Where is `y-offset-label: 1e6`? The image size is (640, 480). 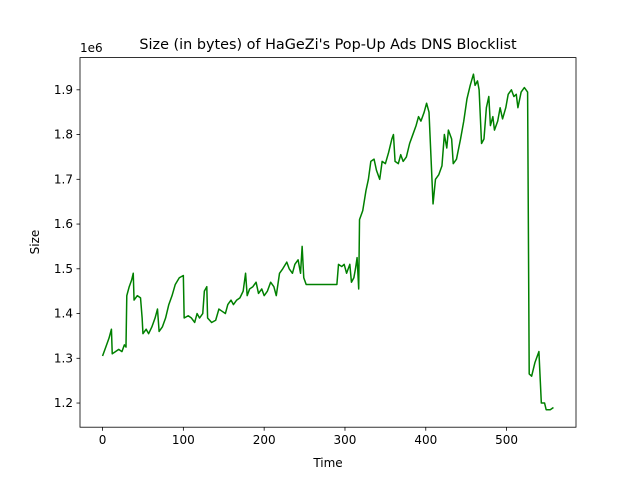 y-offset-label: 1e6 is located at coordinates (91, 48).